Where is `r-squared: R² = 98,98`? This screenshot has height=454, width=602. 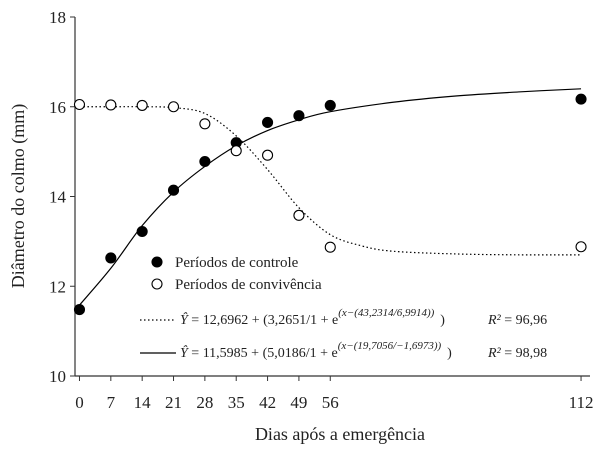
r-squared: R² = 98,98 is located at coordinates (517, 353).